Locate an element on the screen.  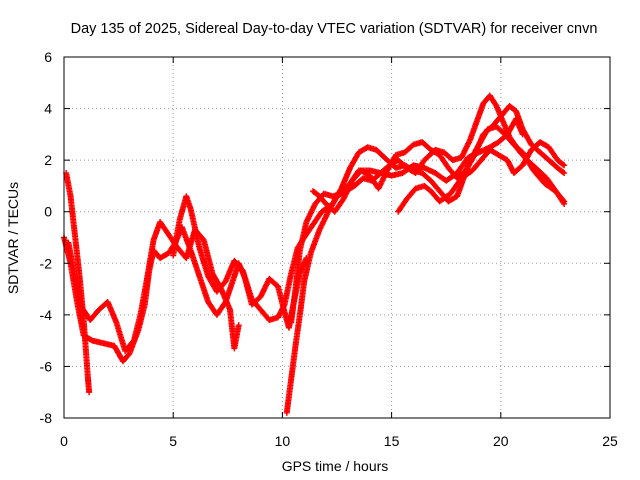
y-tick-label: 0 is located at coordinates (48, 212).